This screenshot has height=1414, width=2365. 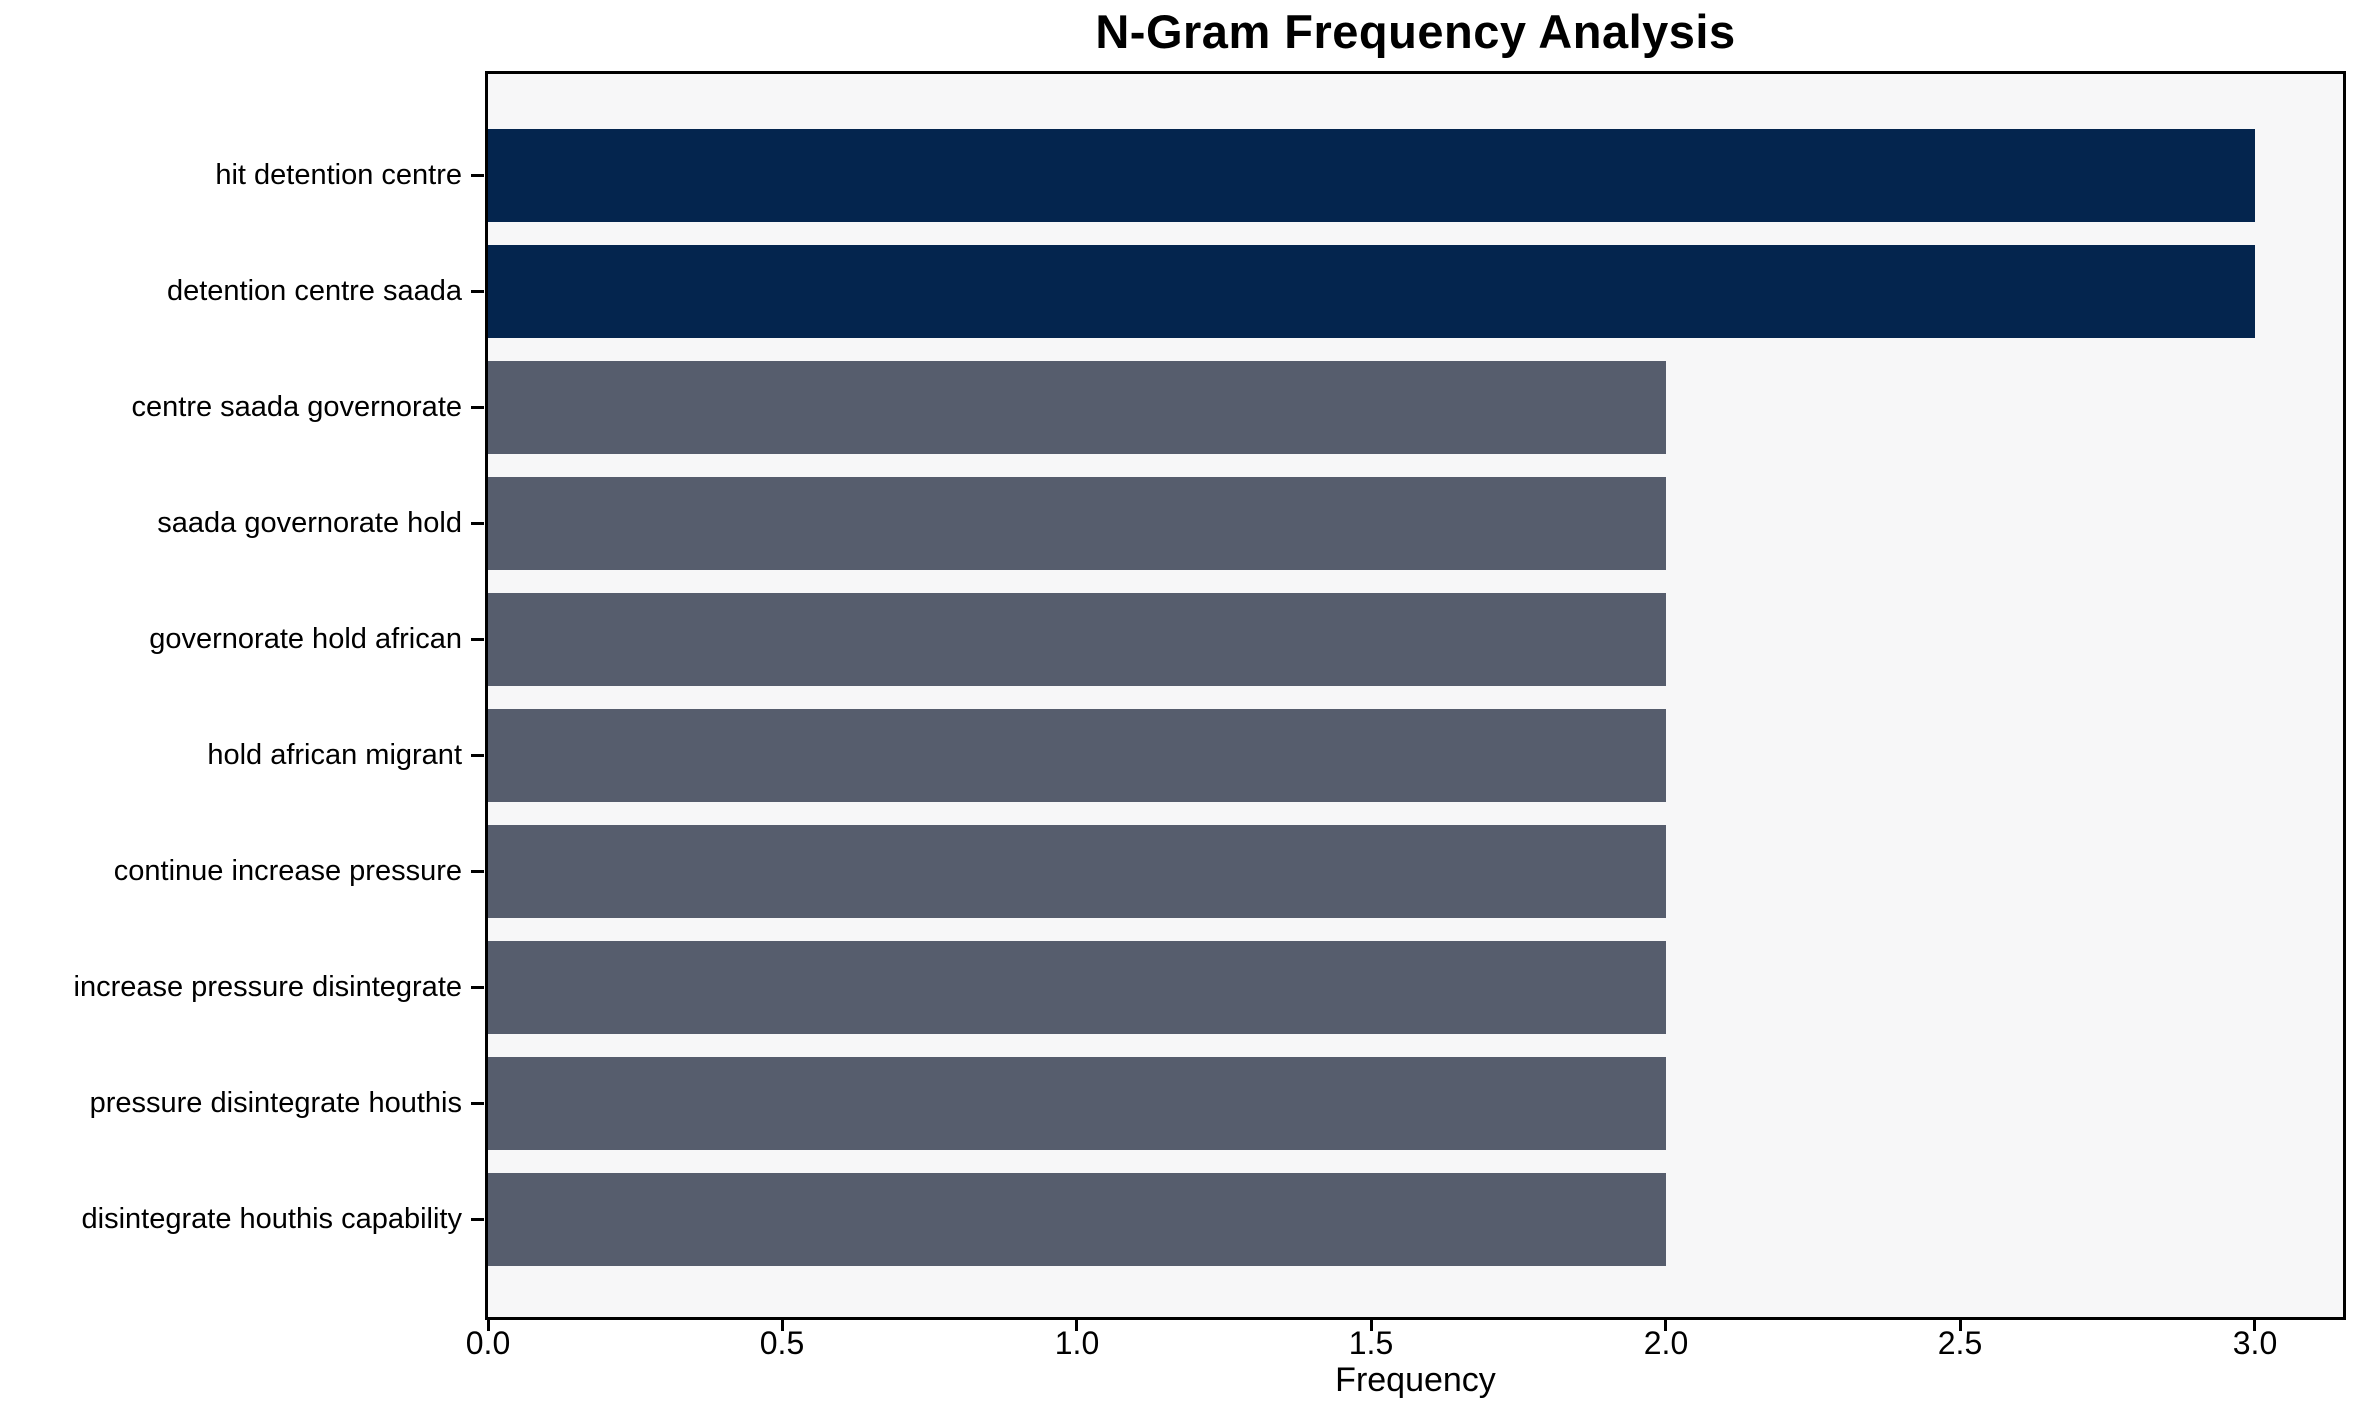 I want to click on y-tick-label: pressure disintegrate houthis, so click(x=275, y=1103).